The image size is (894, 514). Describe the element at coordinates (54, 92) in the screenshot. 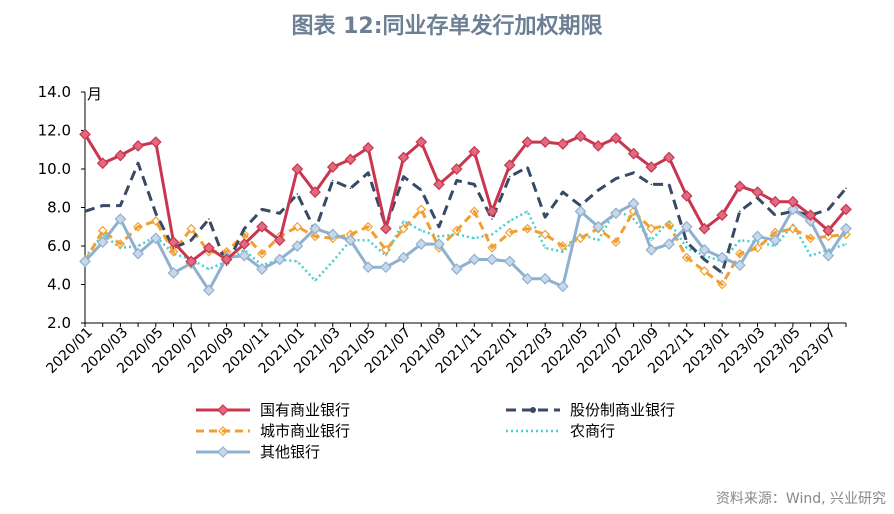

I see `y-tick-label: 14.0` at that location.